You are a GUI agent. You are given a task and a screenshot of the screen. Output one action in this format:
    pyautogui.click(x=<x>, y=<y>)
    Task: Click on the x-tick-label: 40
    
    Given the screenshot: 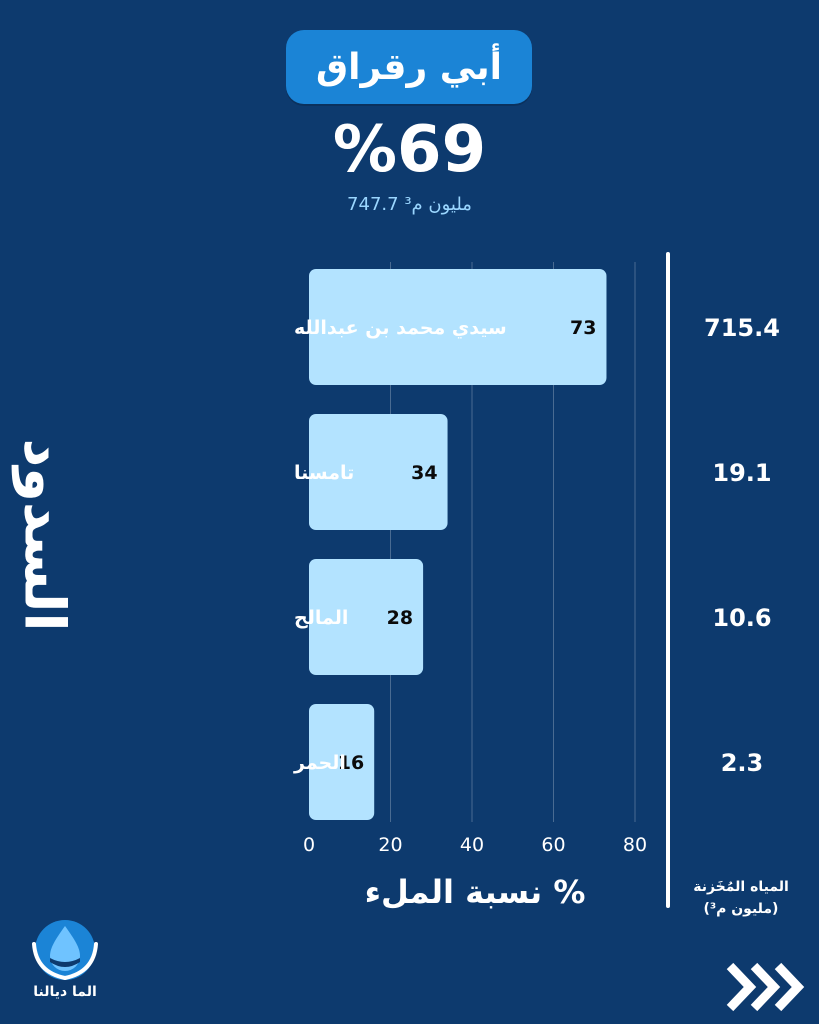 What is the action you would take?
    pyautogui.click(x=472, y=845)
    